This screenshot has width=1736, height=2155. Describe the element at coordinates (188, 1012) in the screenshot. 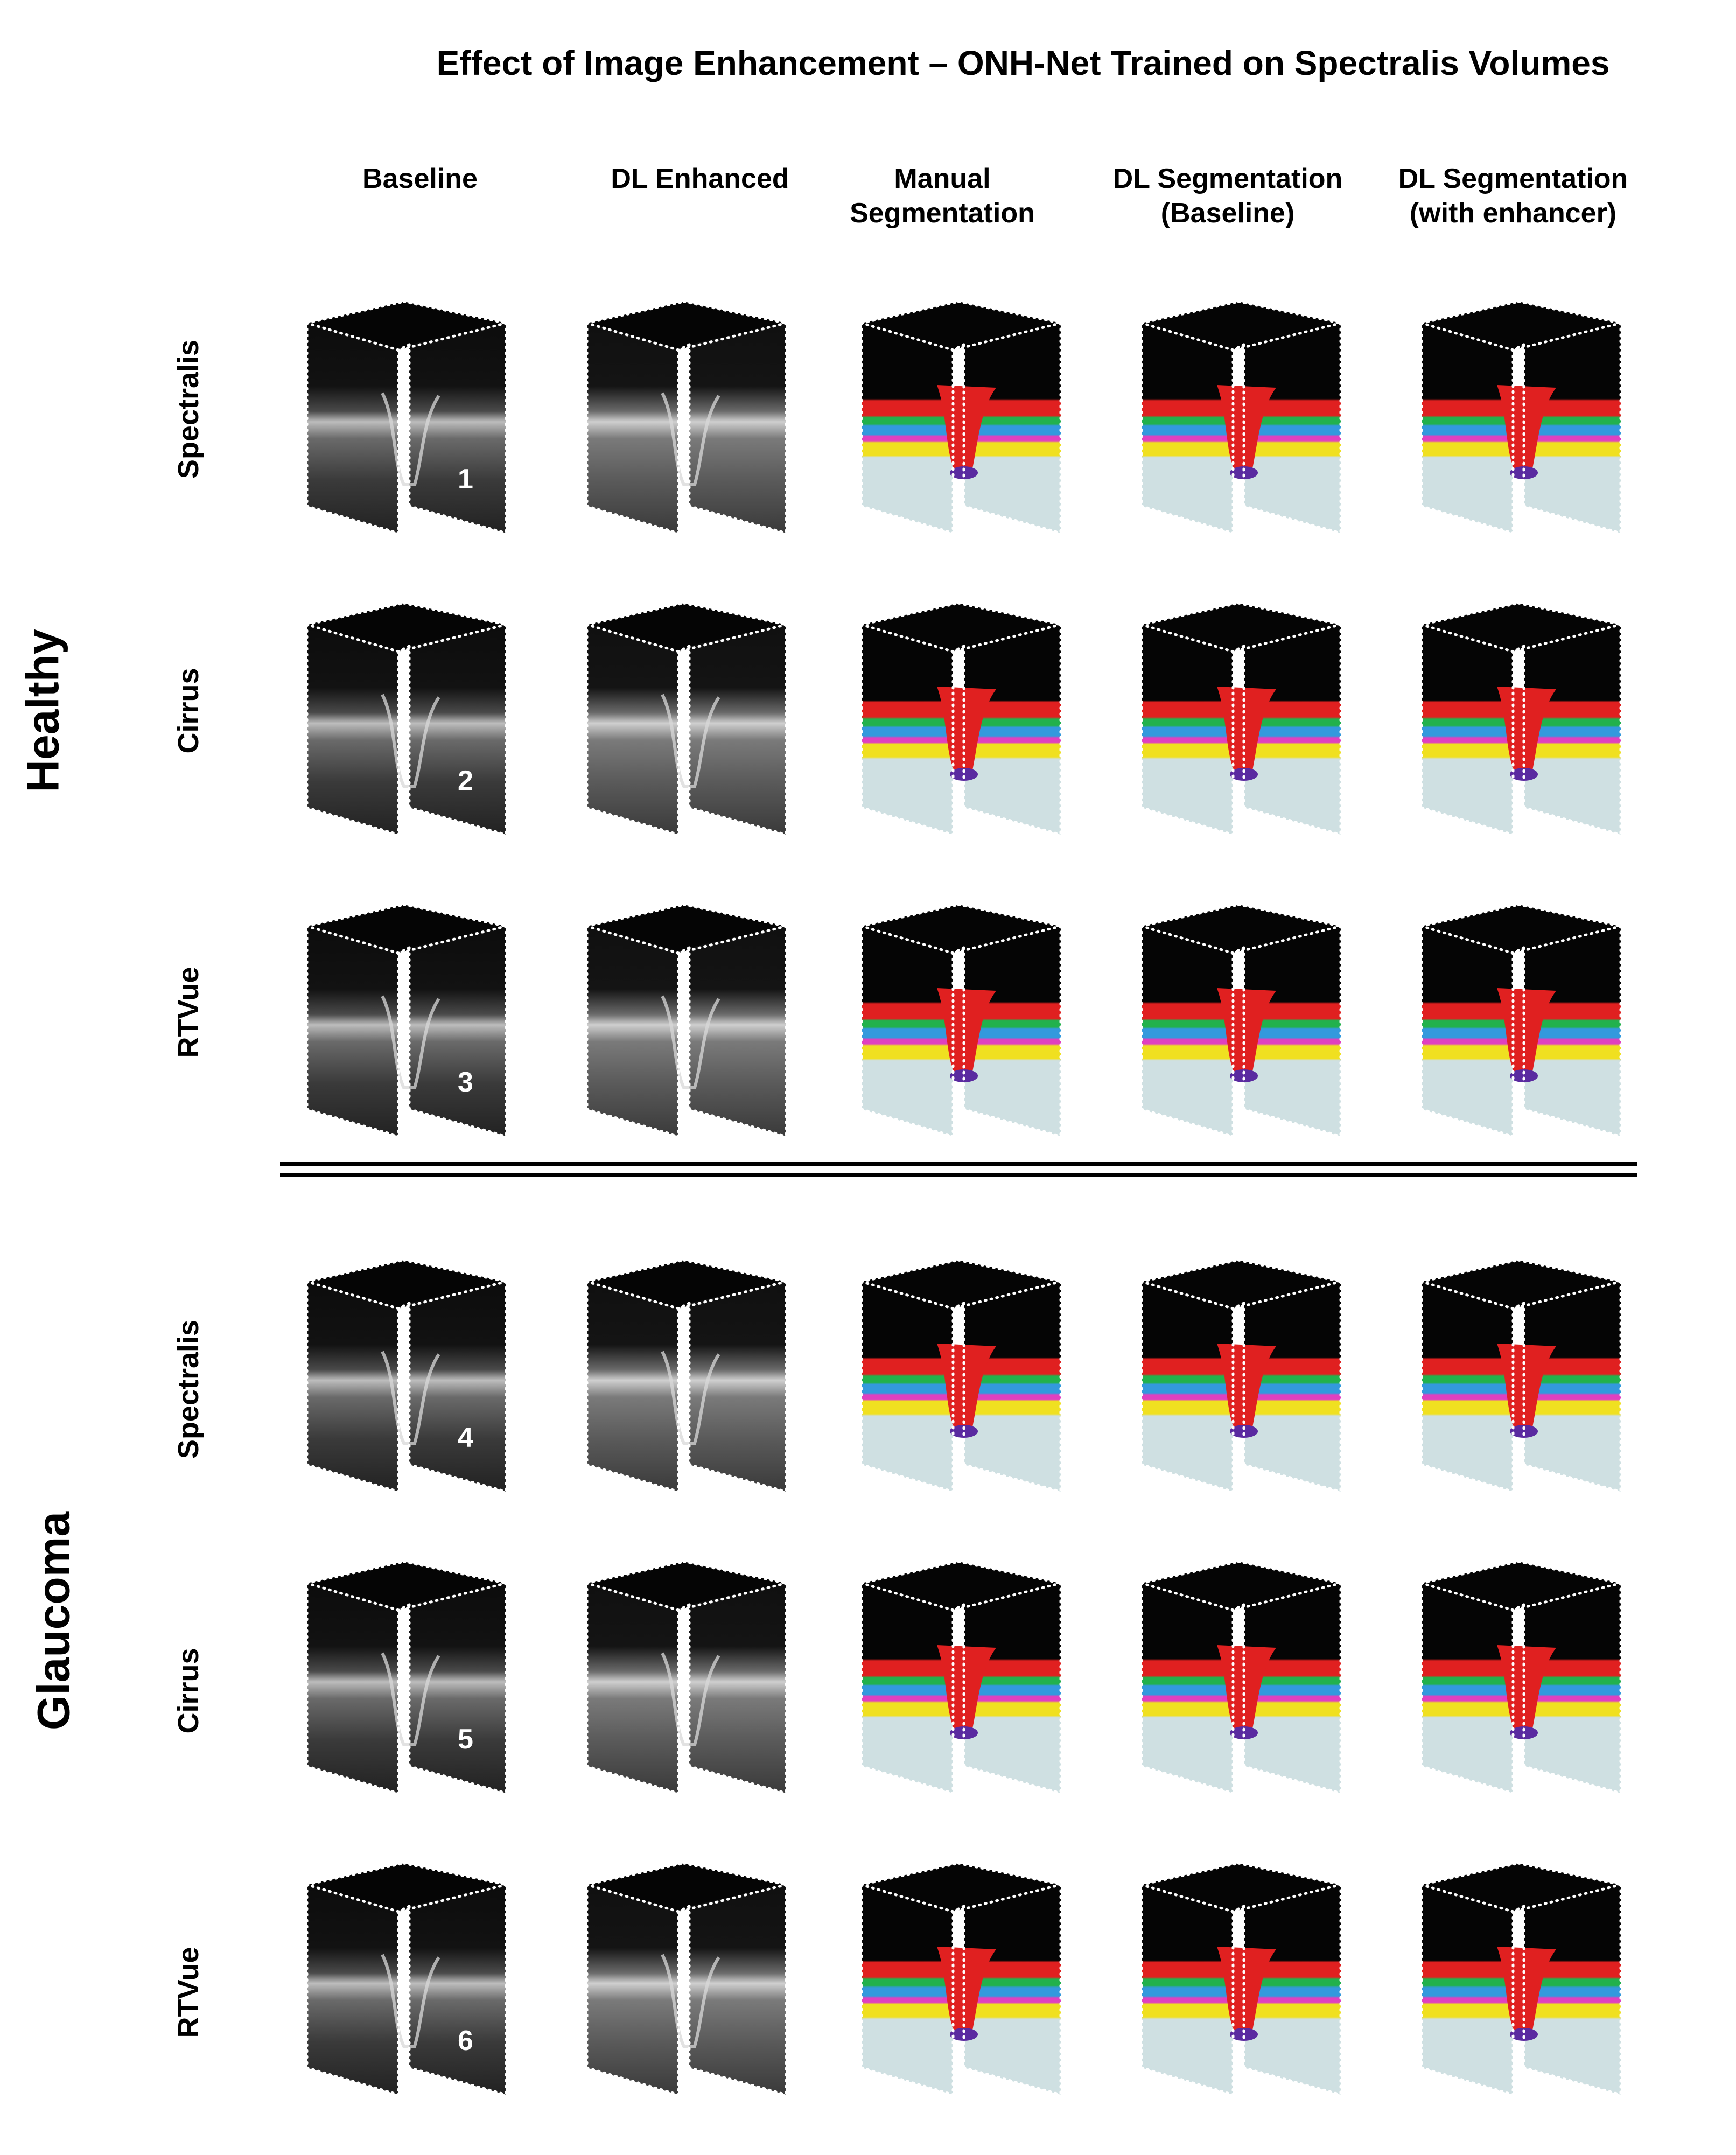

I see `row-label-healthy-rtvue: RTVue` at that location.